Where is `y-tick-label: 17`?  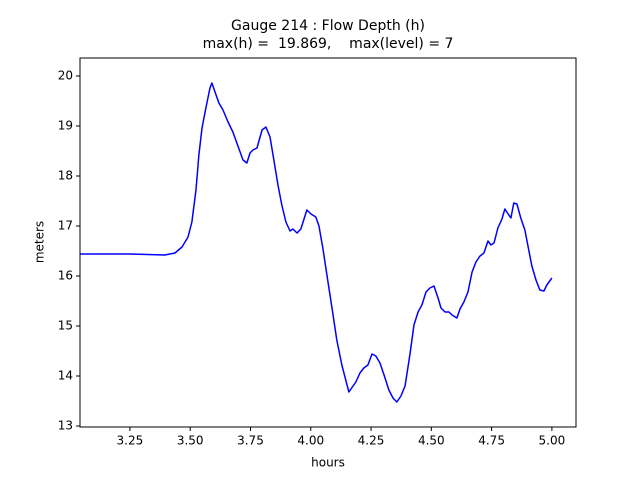 y-tick-label: 17 is located at coordinates (65, 226).